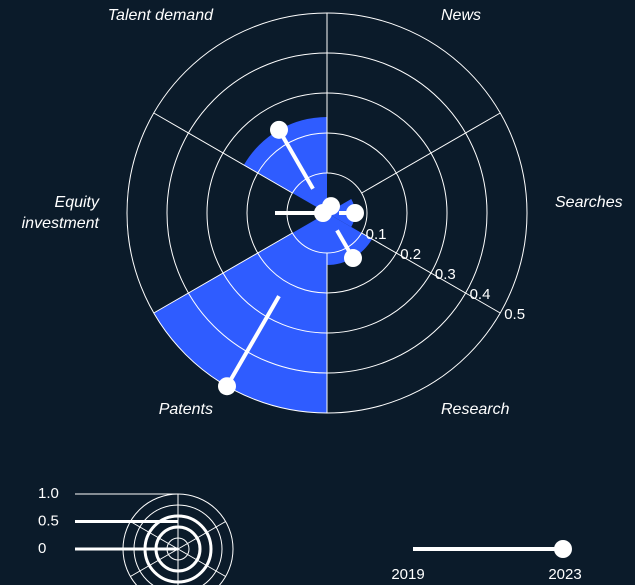 This screenshot has width=635, height=585. I want to click on category-label: News, so click(461, 15).